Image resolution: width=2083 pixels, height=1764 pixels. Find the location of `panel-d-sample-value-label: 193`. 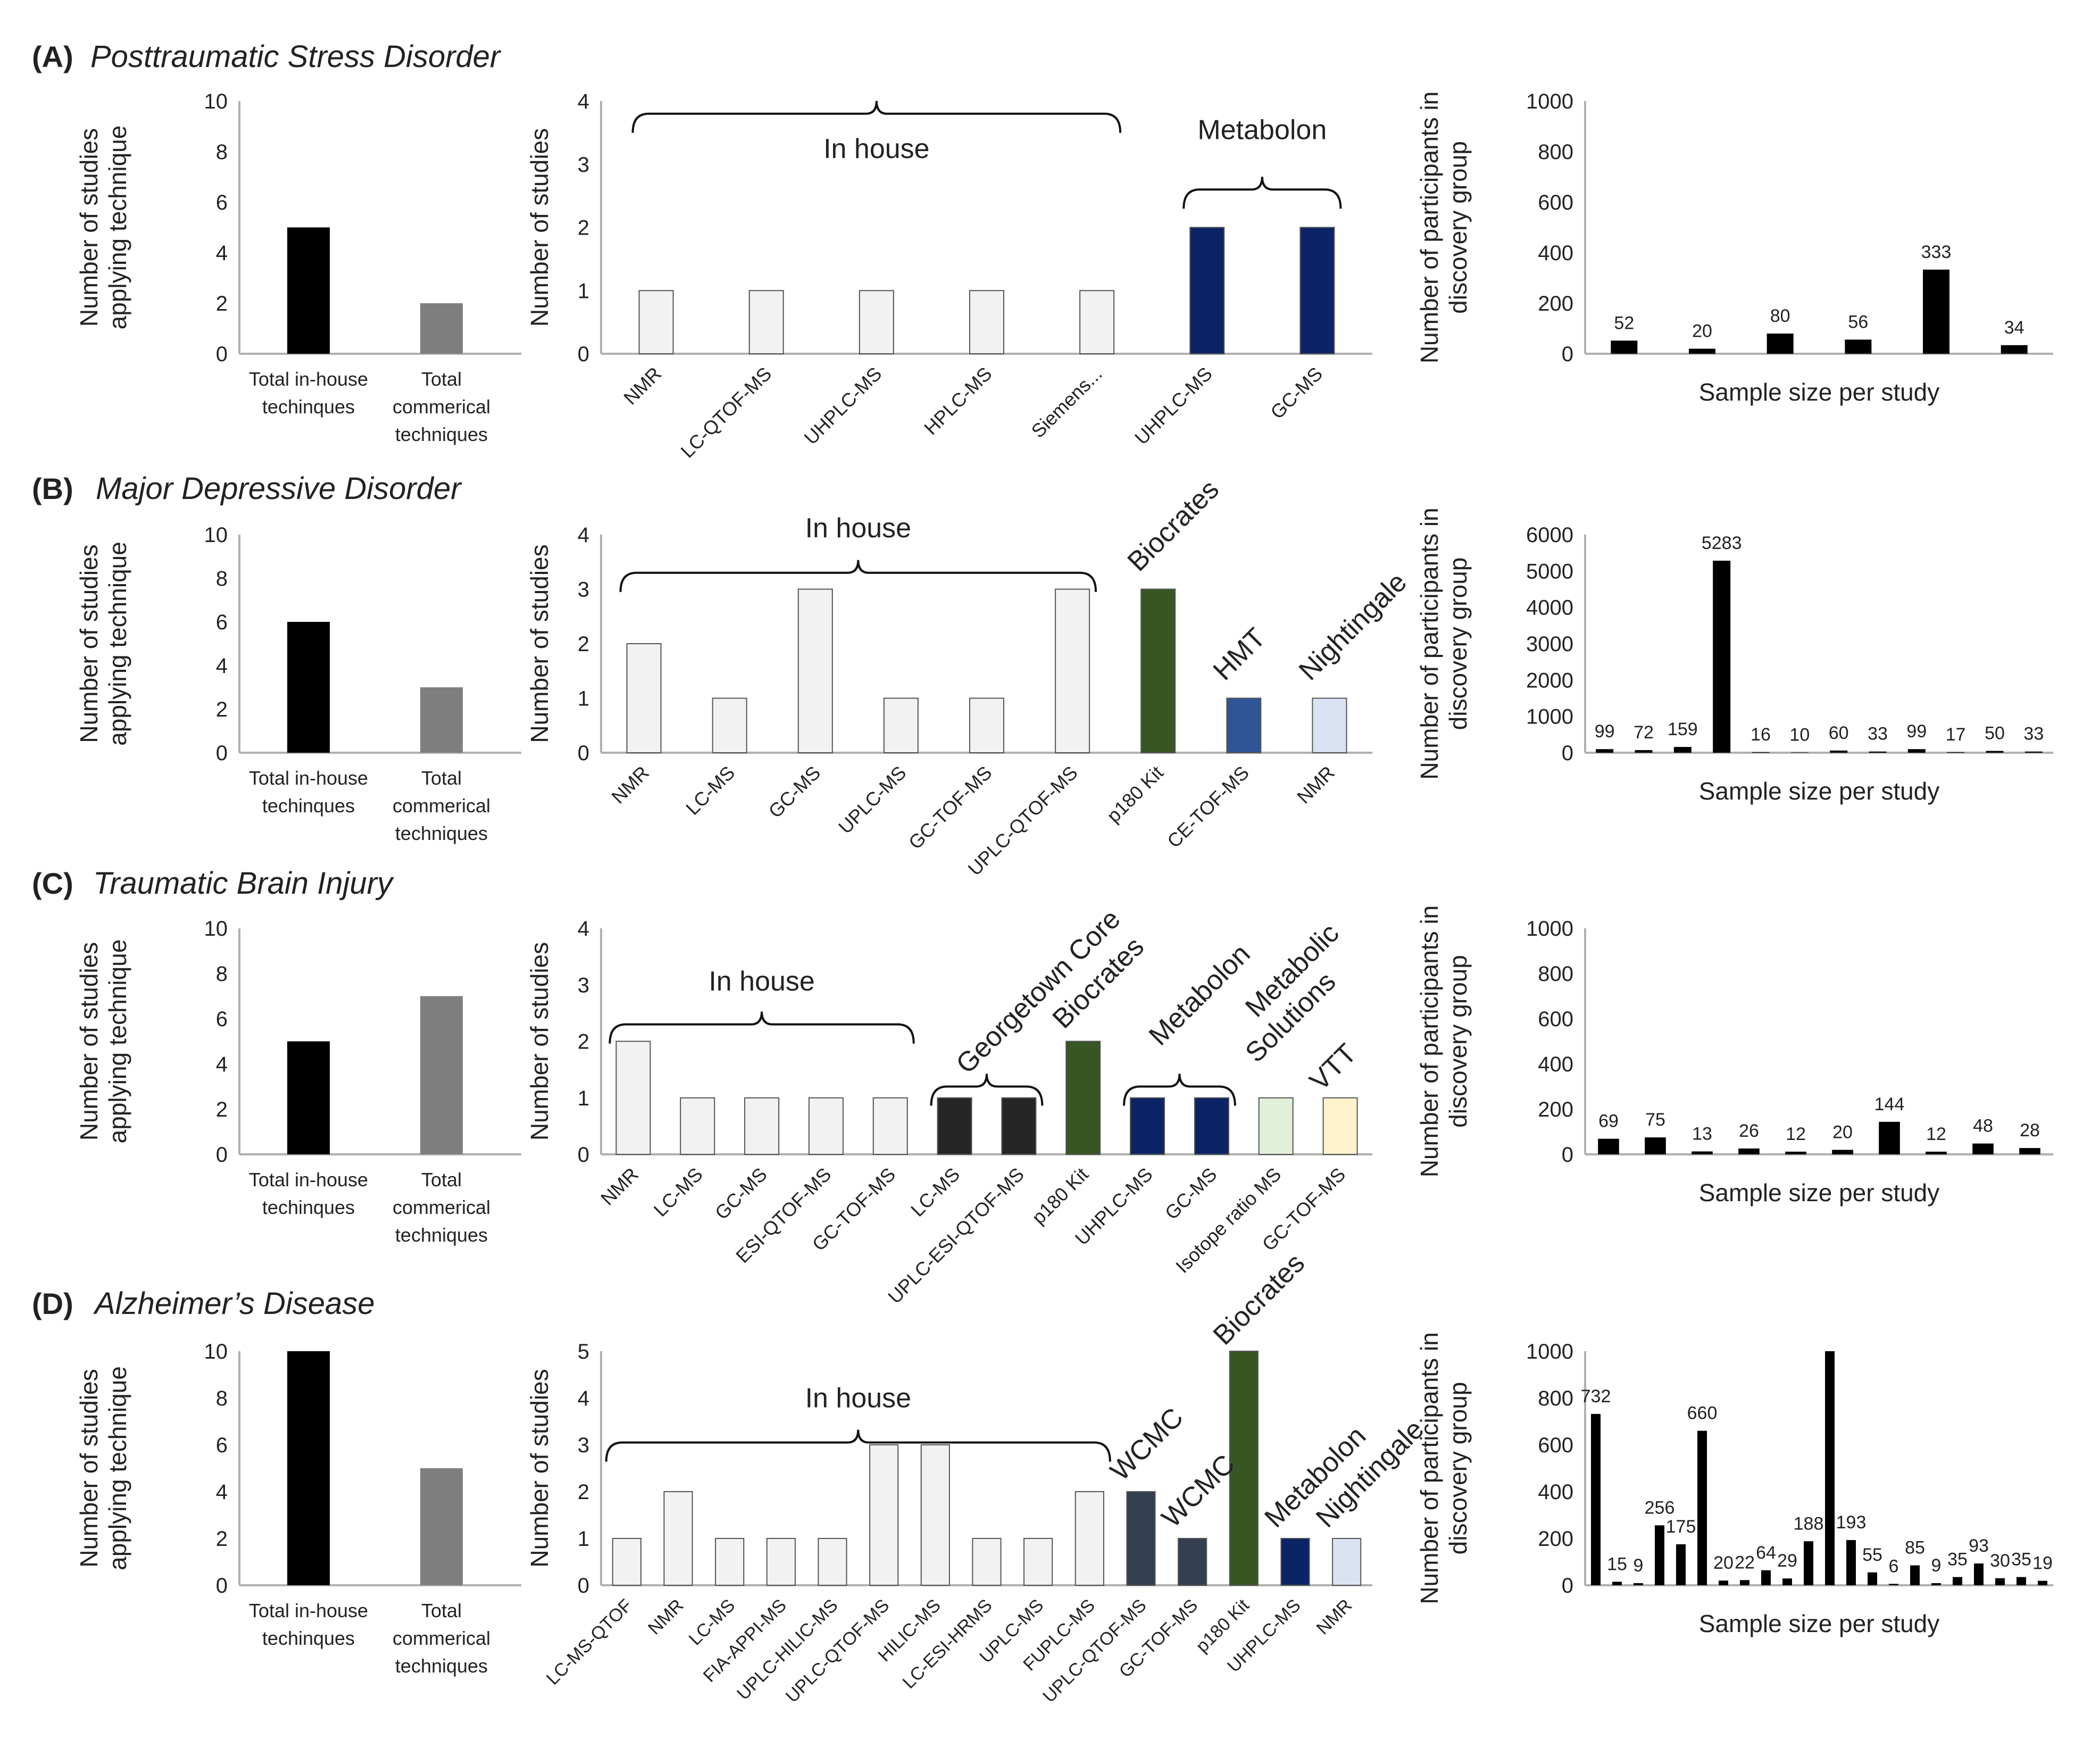

panel-d-sample-value-label: 193 is located at coordinates (1852, 1523).